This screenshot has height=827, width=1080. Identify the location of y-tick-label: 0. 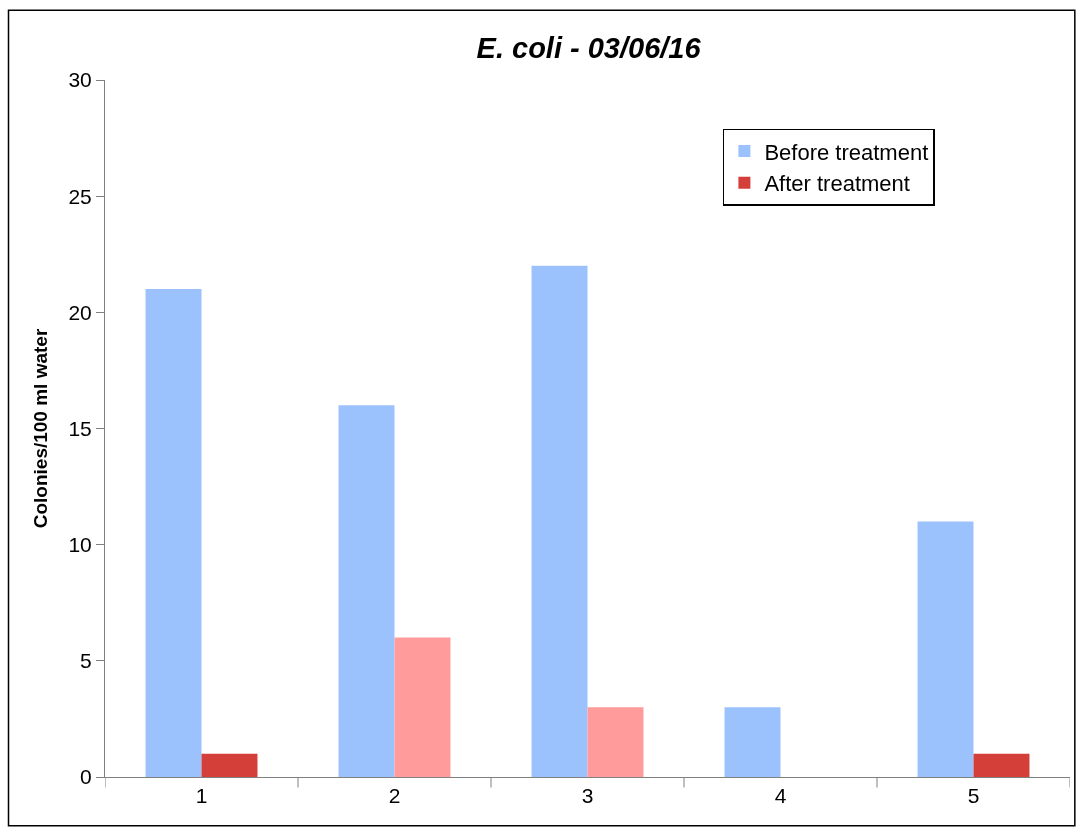
(86, 777).